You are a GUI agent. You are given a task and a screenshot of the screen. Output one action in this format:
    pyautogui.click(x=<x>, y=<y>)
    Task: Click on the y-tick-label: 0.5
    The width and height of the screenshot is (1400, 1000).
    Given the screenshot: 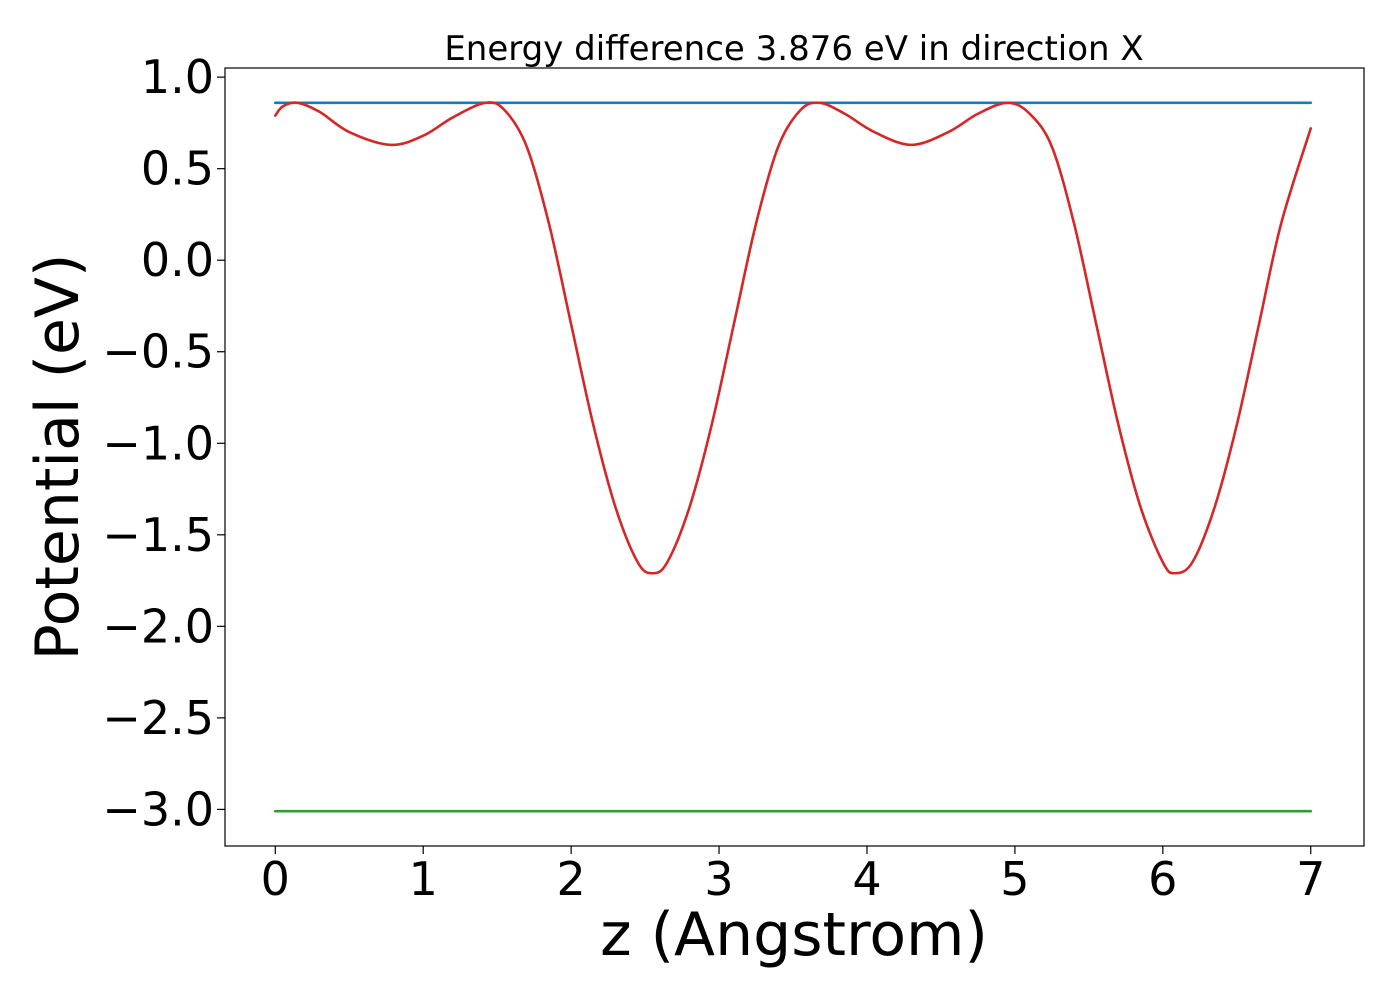 What is the action you would take?
    pyautogui.click(x=177, y=169)
    